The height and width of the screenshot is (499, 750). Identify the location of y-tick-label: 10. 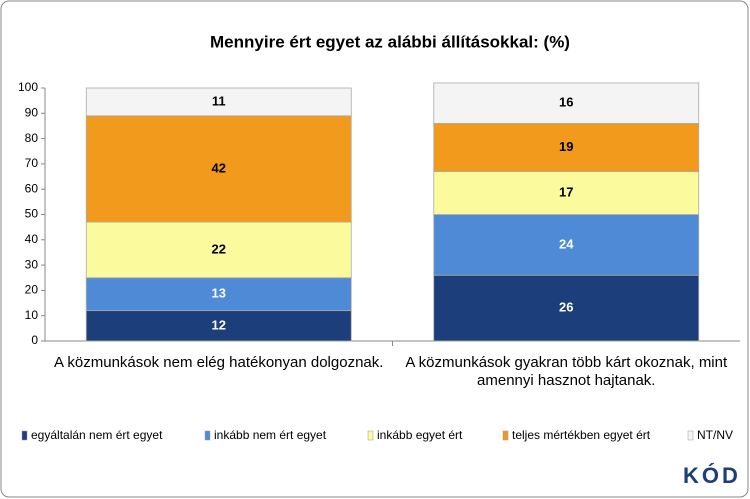
(32, 315).